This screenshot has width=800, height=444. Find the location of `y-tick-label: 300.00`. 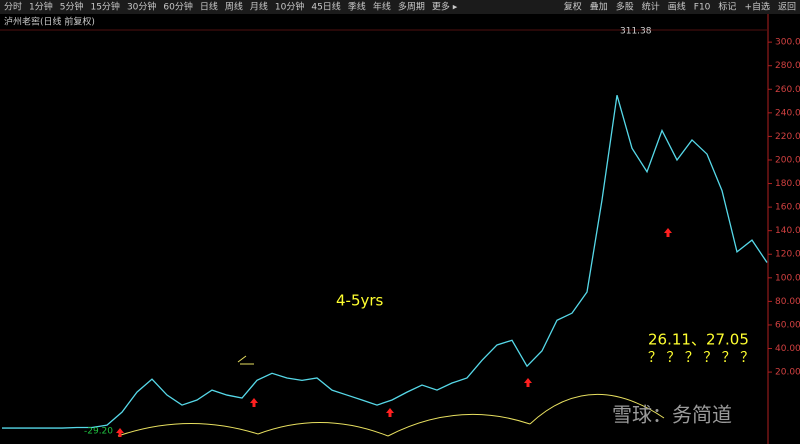

y-tick-label: 300.00 is located at coordinates (787, 43).